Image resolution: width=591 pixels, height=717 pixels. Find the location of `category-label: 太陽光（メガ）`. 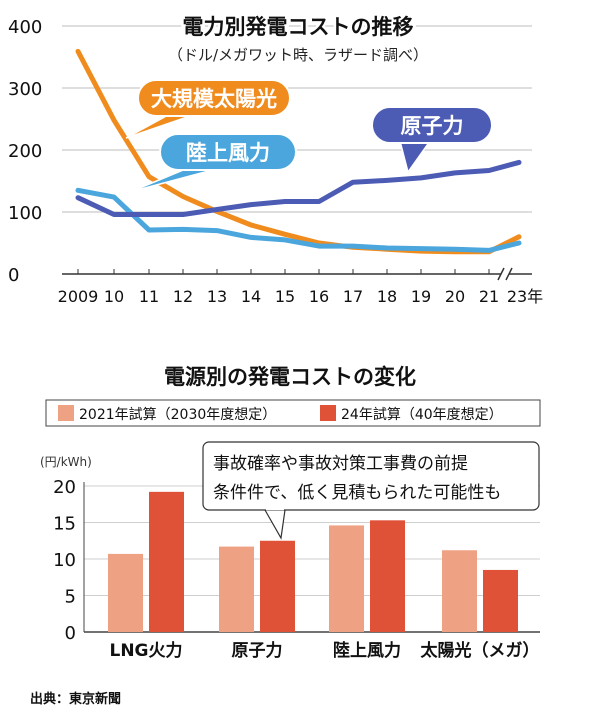

category-label: 太陽光（メガ） is located at coordinates (480, 650).